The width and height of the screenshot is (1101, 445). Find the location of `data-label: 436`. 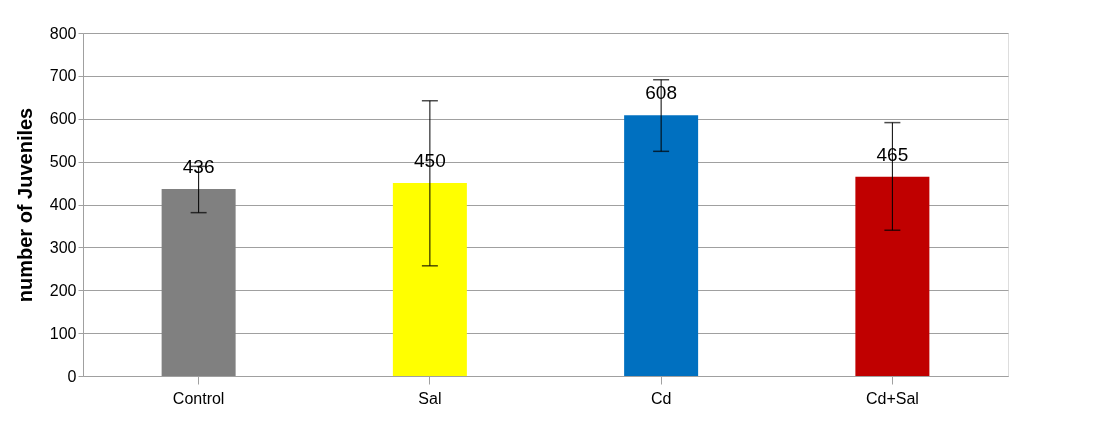

data-label: 436 is located at coordinates (198, 167).